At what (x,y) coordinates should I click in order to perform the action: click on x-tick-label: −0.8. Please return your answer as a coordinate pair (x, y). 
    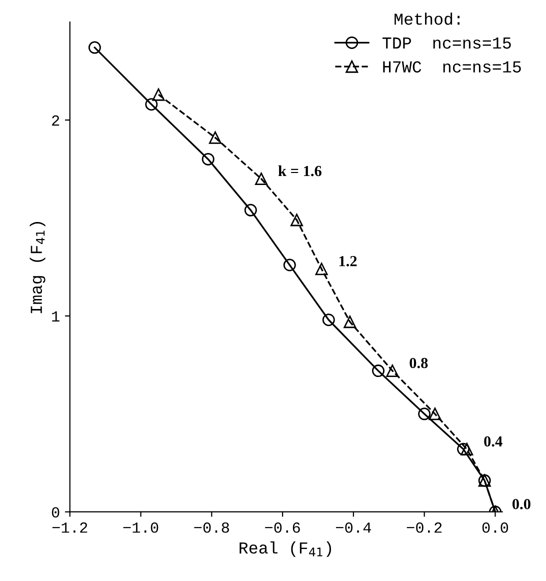
    Looking at the image, I should click on (211, 527).